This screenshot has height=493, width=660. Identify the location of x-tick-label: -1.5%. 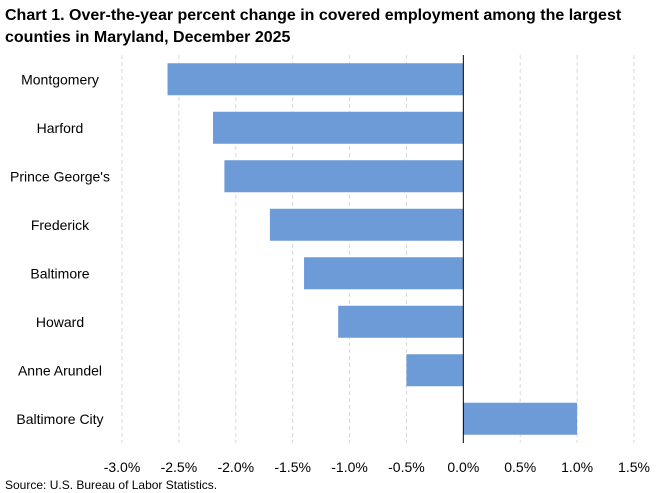
(292, 467).